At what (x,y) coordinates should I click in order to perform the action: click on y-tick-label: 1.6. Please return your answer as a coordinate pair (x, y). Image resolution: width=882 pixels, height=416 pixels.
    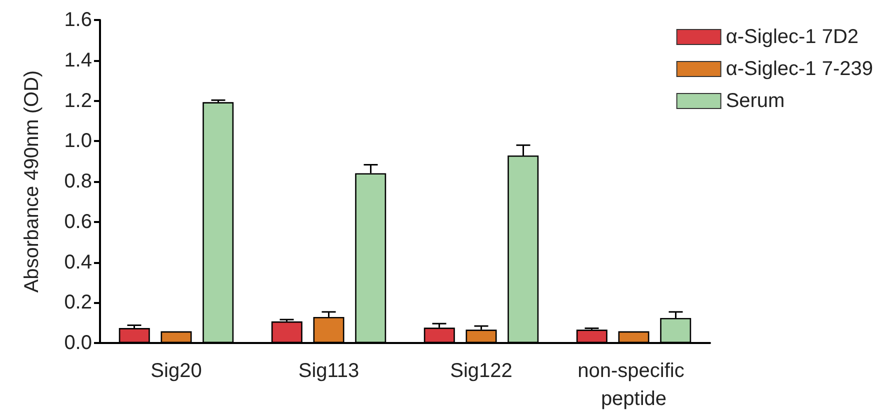
    Looking at the image, I should click on (78, 20).